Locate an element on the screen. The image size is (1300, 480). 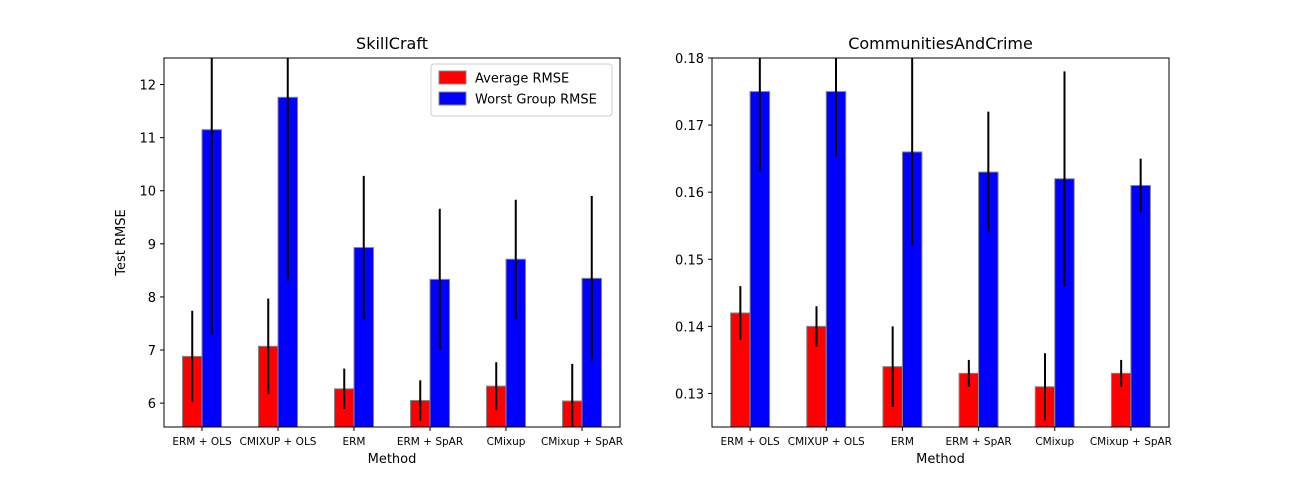
legend-swatch-average is located at coordinates (452, 77).